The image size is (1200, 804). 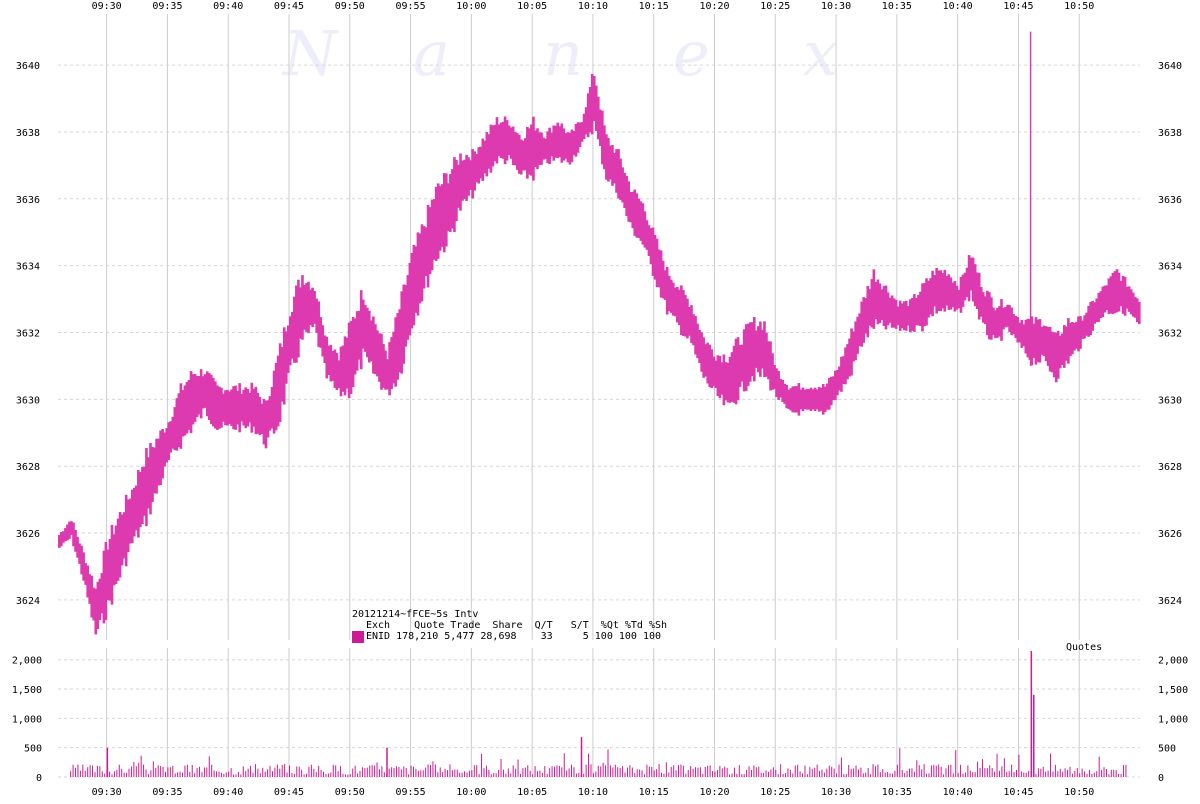 What do you see at coordinates (1173, 690) in the screenshot?
I see `volume-y-tick-label-right: 1,500` at bounding box center [1173, 690].